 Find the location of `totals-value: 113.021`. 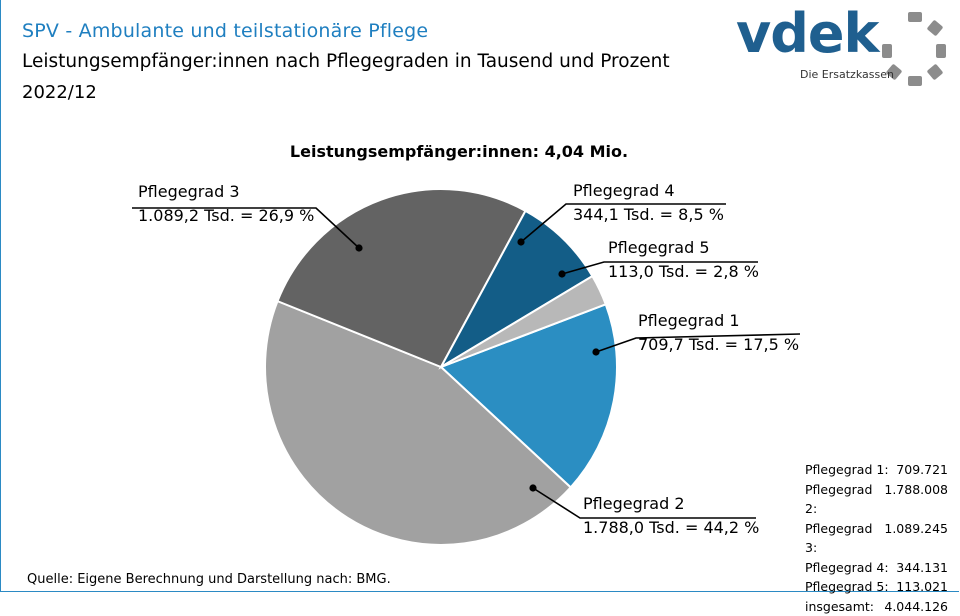

totals-value: 113.021 is located at coordinates (922, 587).